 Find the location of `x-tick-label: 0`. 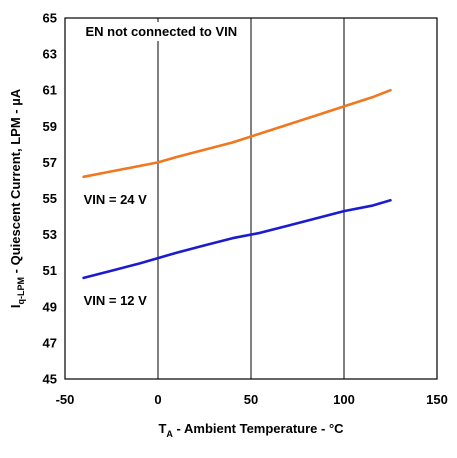

x-tick-label: 0 is located at coordinates (157, 399).